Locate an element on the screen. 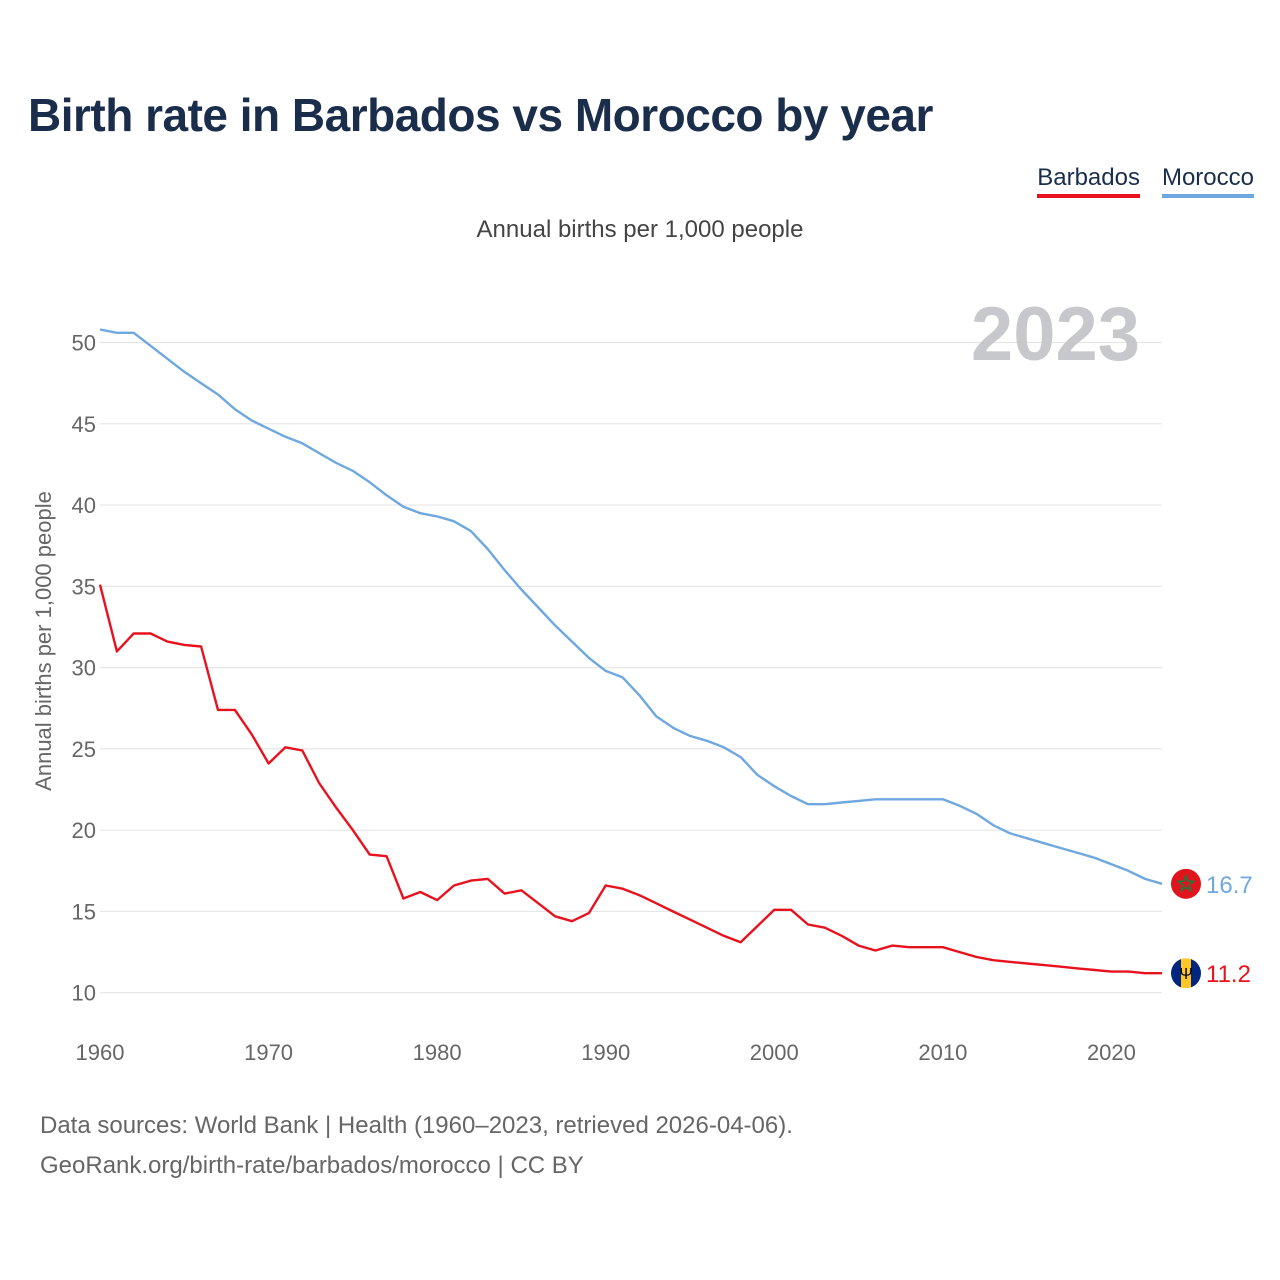 The height and width of the screenshot is (1280, 1280). x-tick-label: 1980 is located at coordinates (437, 1052).